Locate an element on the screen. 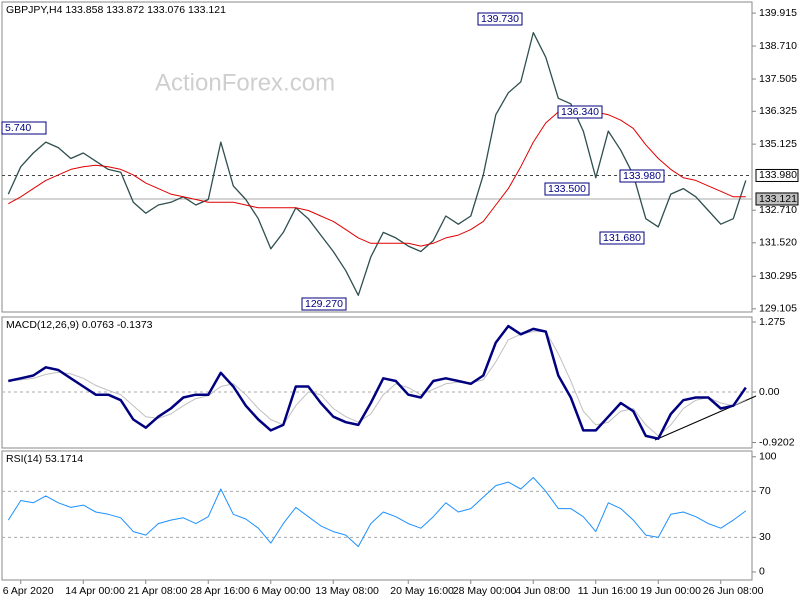 Image resolution: width=800 pixels, height=600 pixels. panel-title: MACD(12,26,9) 0.0763 -0.1373 is located at coordinates (79, 325).